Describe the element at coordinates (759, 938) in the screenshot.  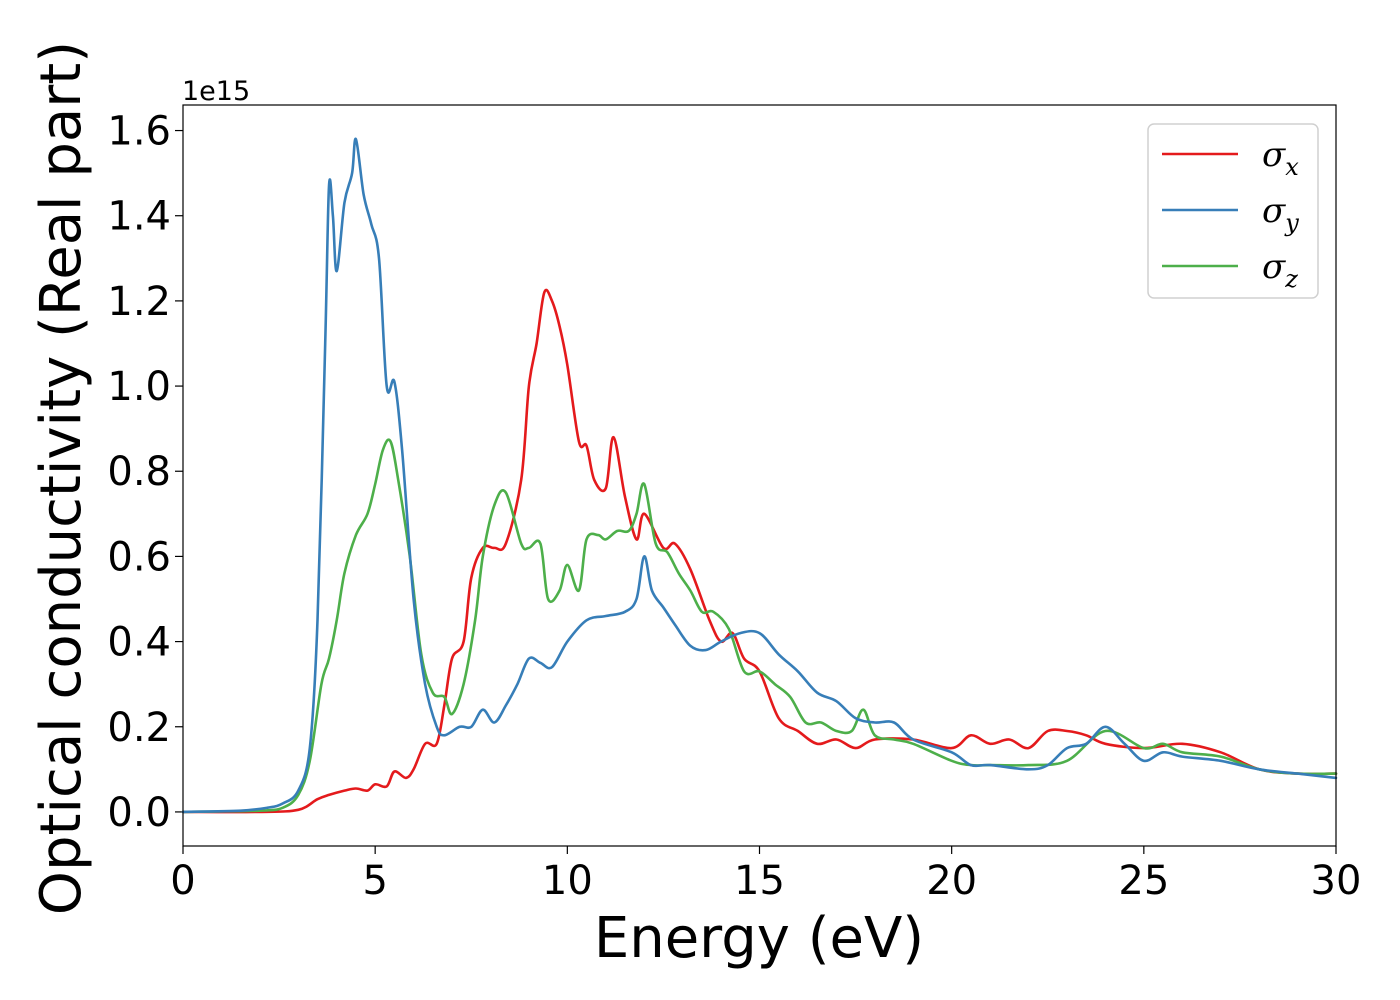
I see `x-axis-title: Energy (eV)` at that location.